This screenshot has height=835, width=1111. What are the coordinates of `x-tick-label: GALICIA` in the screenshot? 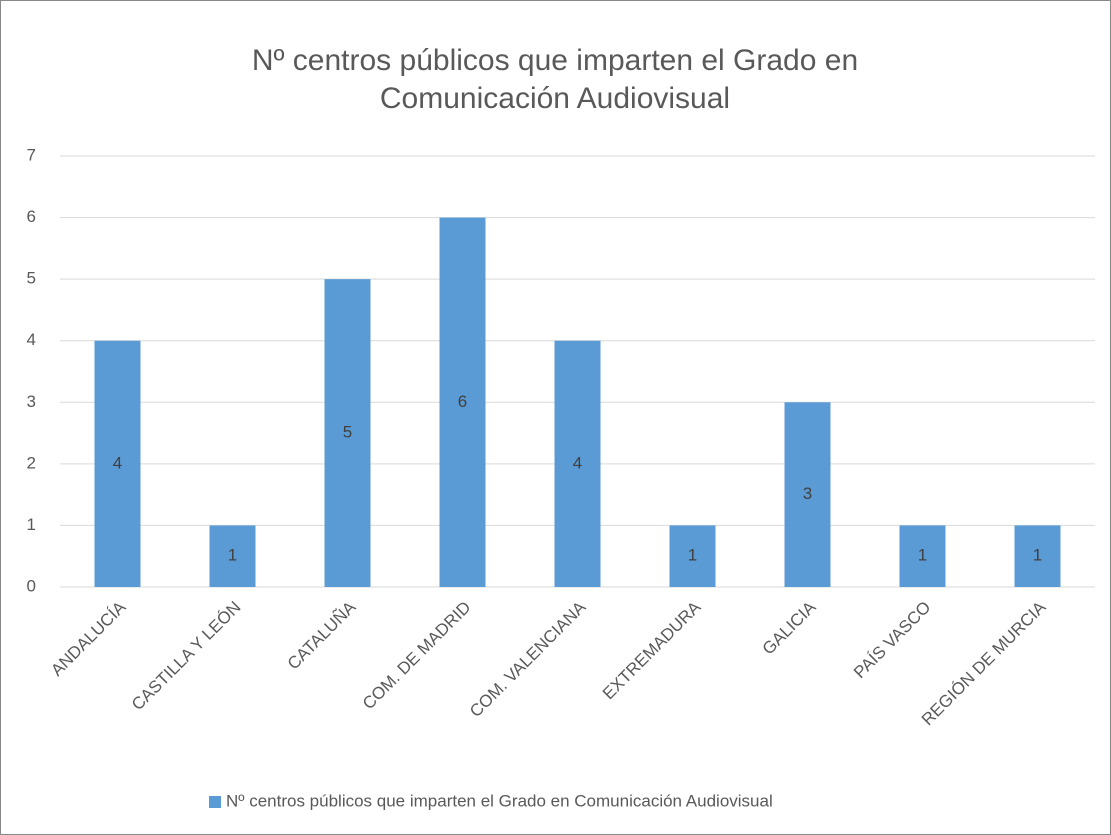 It's located at (789, 627).